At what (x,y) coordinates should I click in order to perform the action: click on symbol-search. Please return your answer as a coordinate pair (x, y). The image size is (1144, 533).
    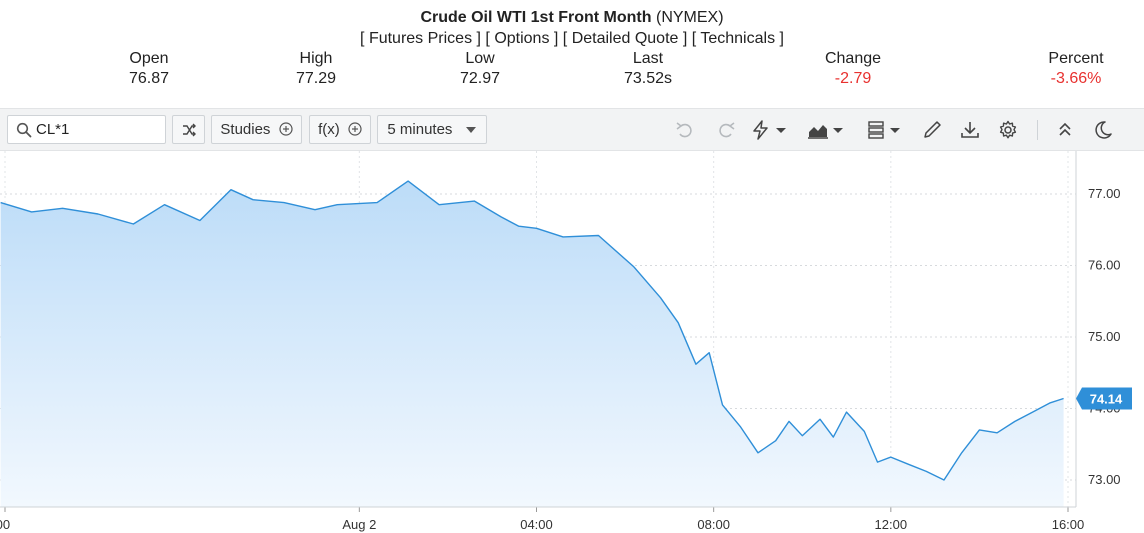
    Looking at the image, I should click on (86, 129).